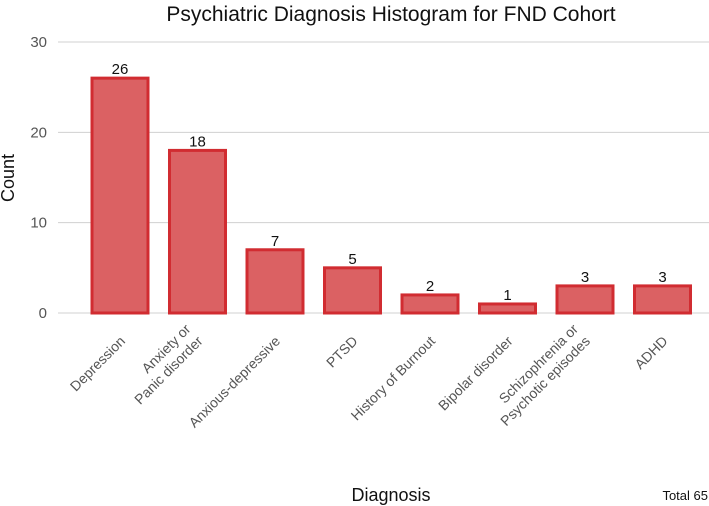 This screenshot has height=506, width=709. I want to click on x-tick-label-line: PTSD, so click(342, 352).